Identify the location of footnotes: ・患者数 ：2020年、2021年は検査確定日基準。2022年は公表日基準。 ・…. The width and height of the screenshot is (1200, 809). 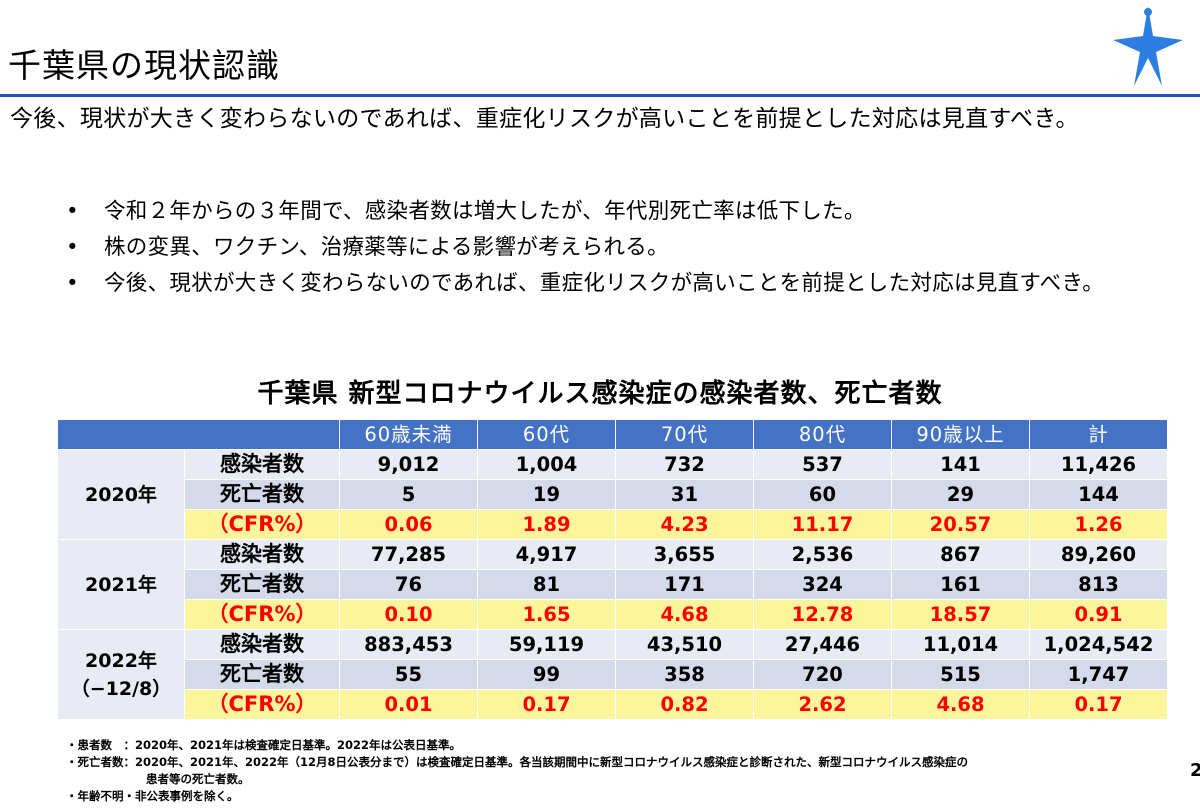
(621, 771).